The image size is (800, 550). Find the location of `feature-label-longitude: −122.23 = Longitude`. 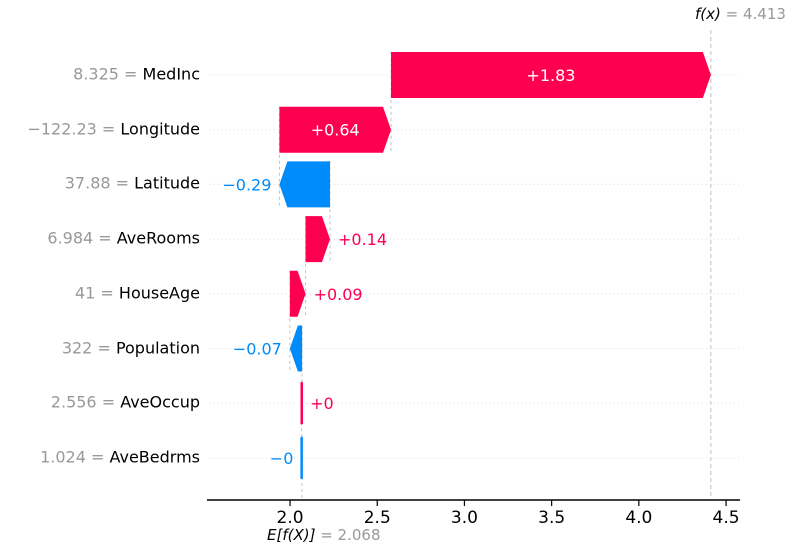

feature-label-longitude: −122.23 = Longitude is located at coordinates (100, 129).